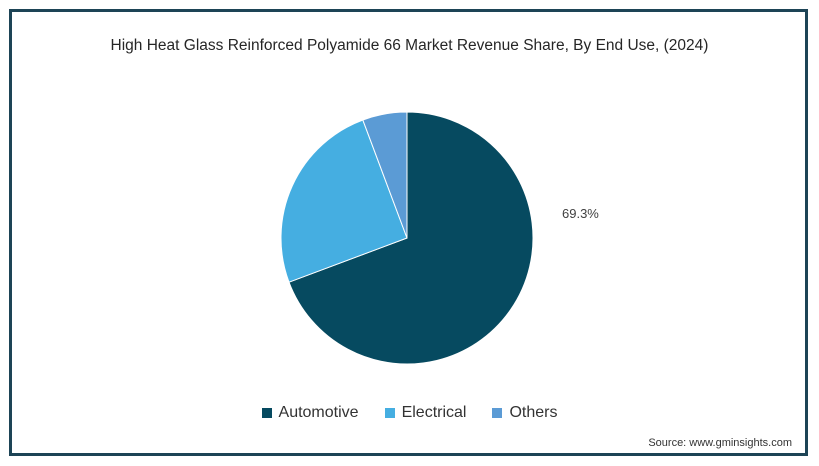 This screenshot has width=819, height=466. What do you see at coordinates (580, 213) in the screenshot?
I see `data-label-automotive: 69.3%` at bounding box center [580, 213].